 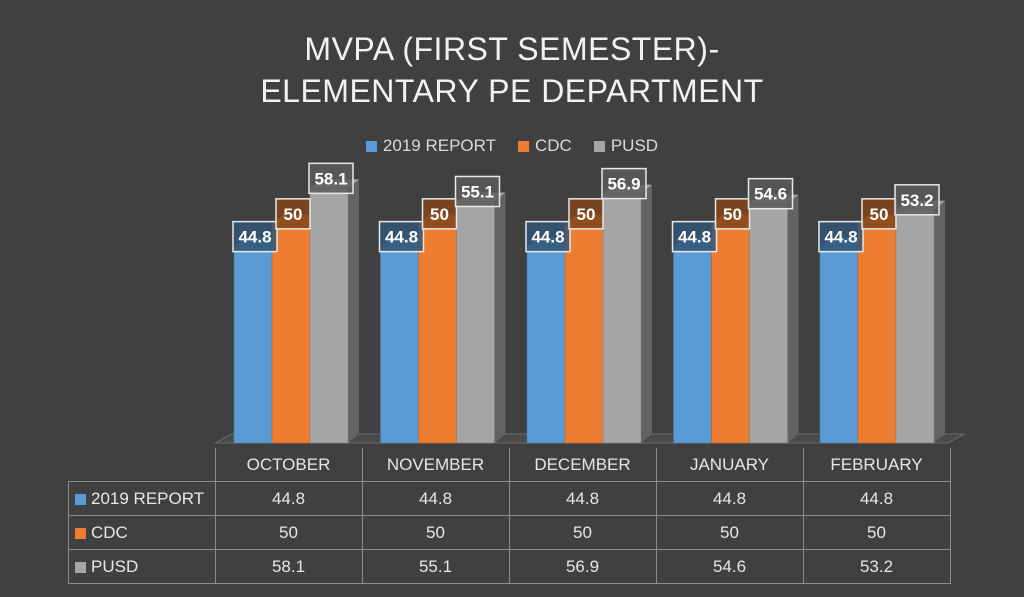 I want to click on table-col-header-january: JANUARY, so click(x=729, y=465).